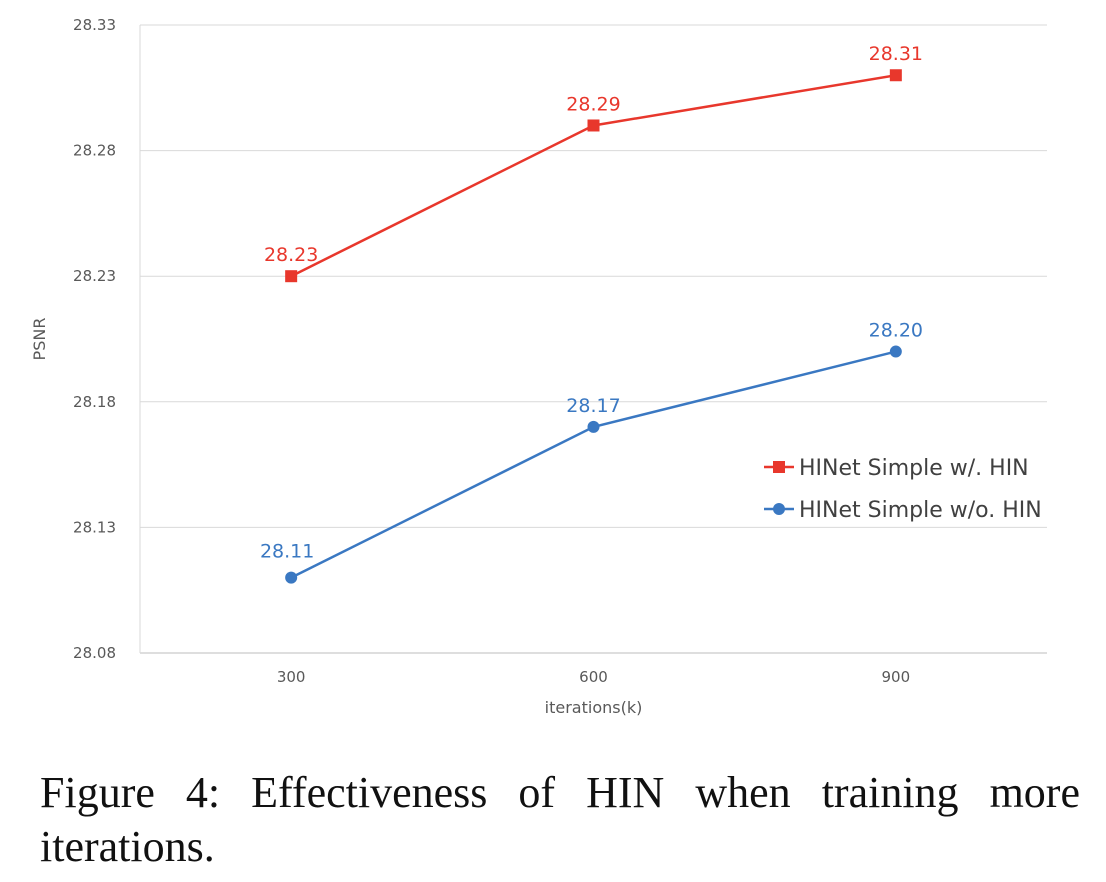  What do you see at coordinates (94, 402) in the screenshot?
I see `y-tick-label-28.18: 28.18` at bounding box center [94, 402].